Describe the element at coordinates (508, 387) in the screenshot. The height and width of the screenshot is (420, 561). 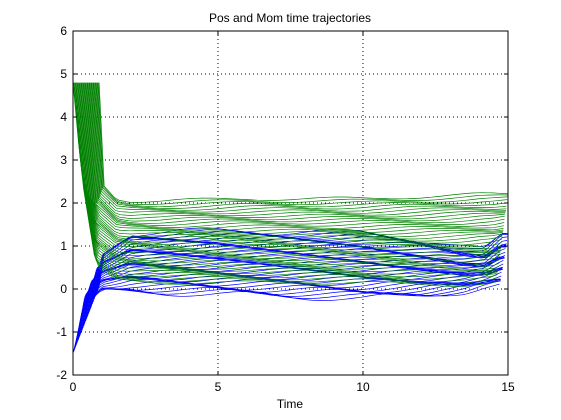
I see `x-tick-label: 15` at that location.